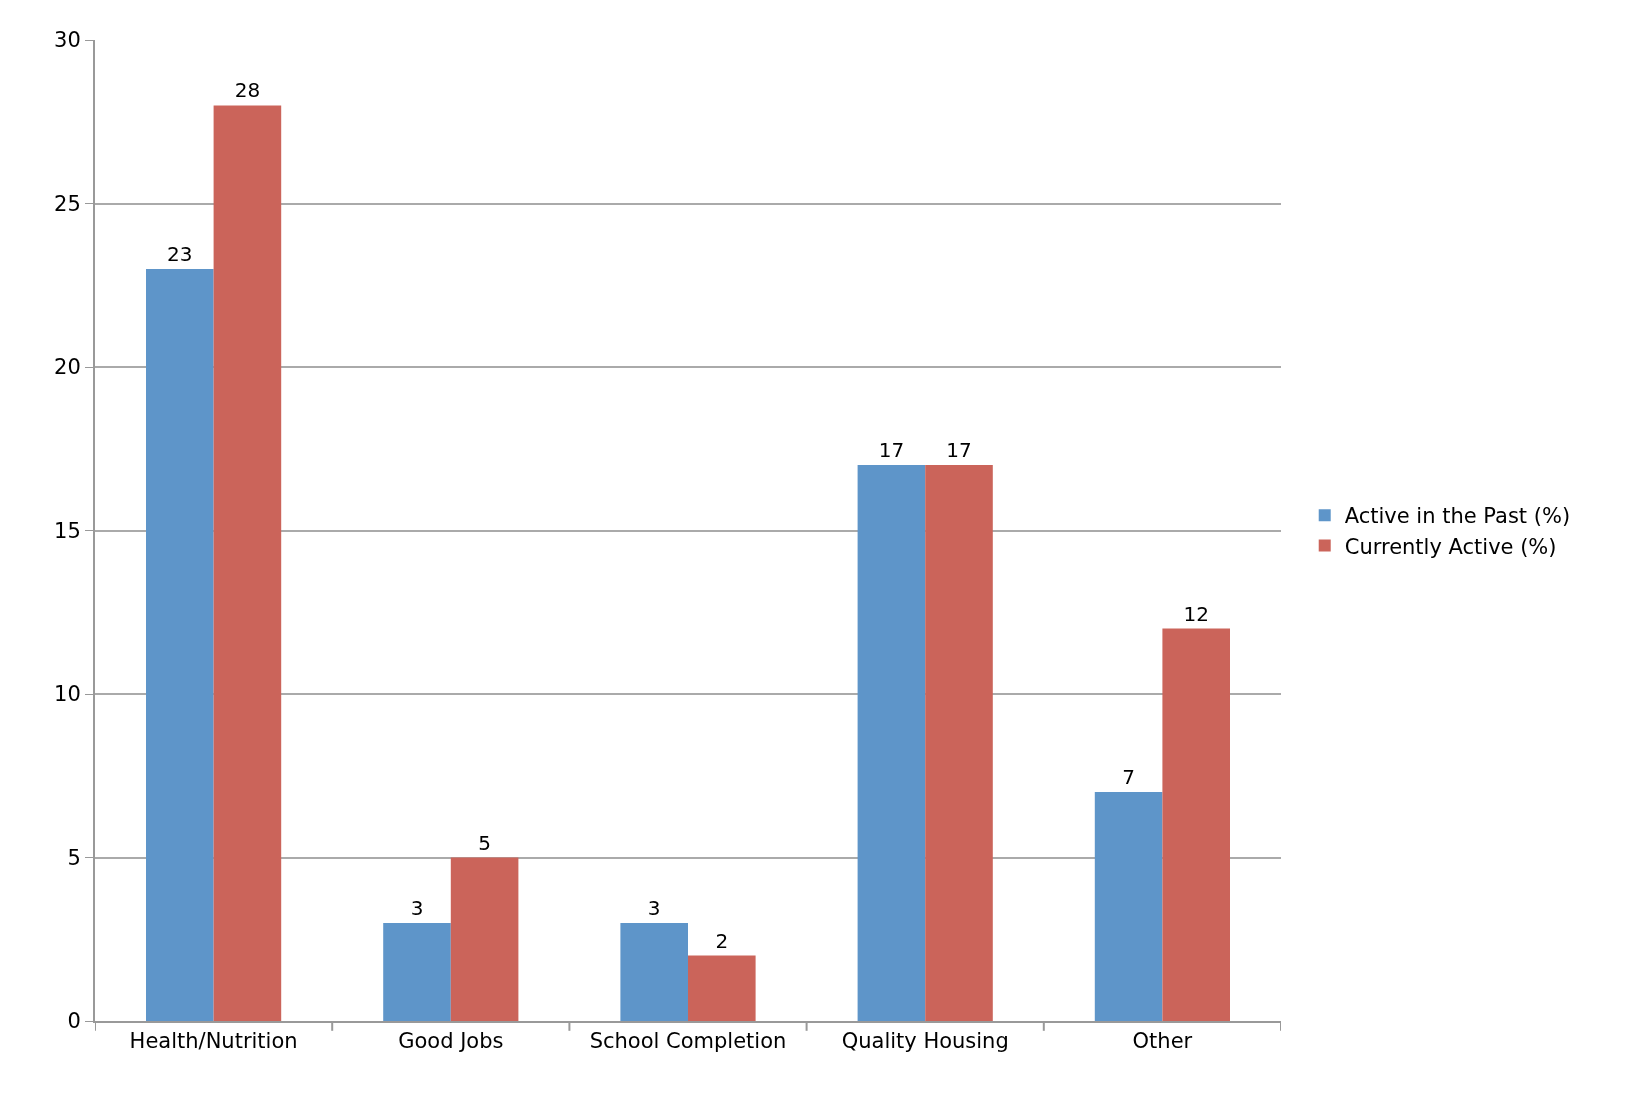 Image resolution: width=1641 pixels, height=1111 pixels. I want to click on legend-label: Active in the Past (%), so click(1457, 516).